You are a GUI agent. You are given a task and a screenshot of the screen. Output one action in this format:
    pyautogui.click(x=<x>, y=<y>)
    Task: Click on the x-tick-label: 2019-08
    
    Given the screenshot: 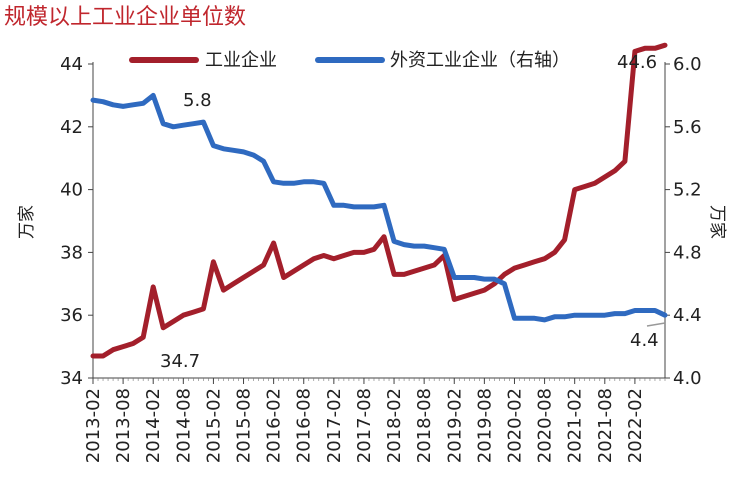 What is the action you would take?
    pyautogui.click(x=484, y=425)
    